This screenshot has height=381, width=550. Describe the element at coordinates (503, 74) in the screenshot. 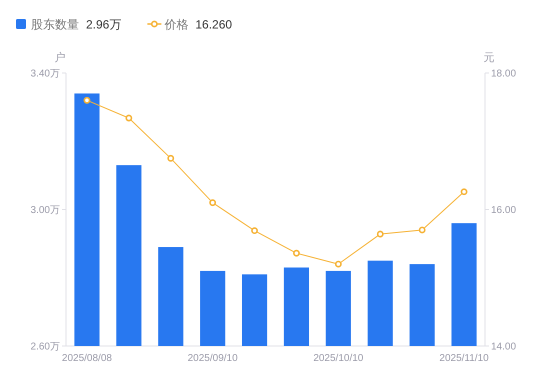

I see `y2-tick-label: 18.00` at that location.